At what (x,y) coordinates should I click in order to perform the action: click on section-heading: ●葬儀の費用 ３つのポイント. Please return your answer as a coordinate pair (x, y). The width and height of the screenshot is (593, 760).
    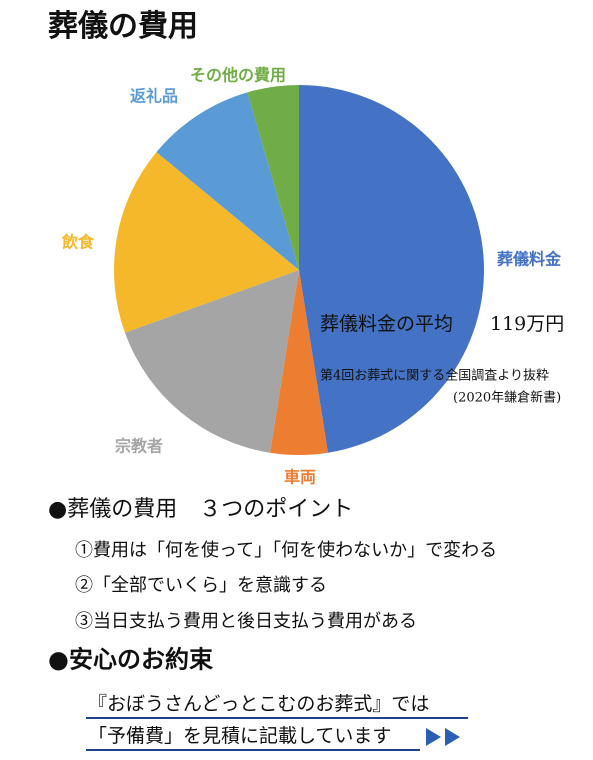
    Looking at the image, I should click on (200, 509).